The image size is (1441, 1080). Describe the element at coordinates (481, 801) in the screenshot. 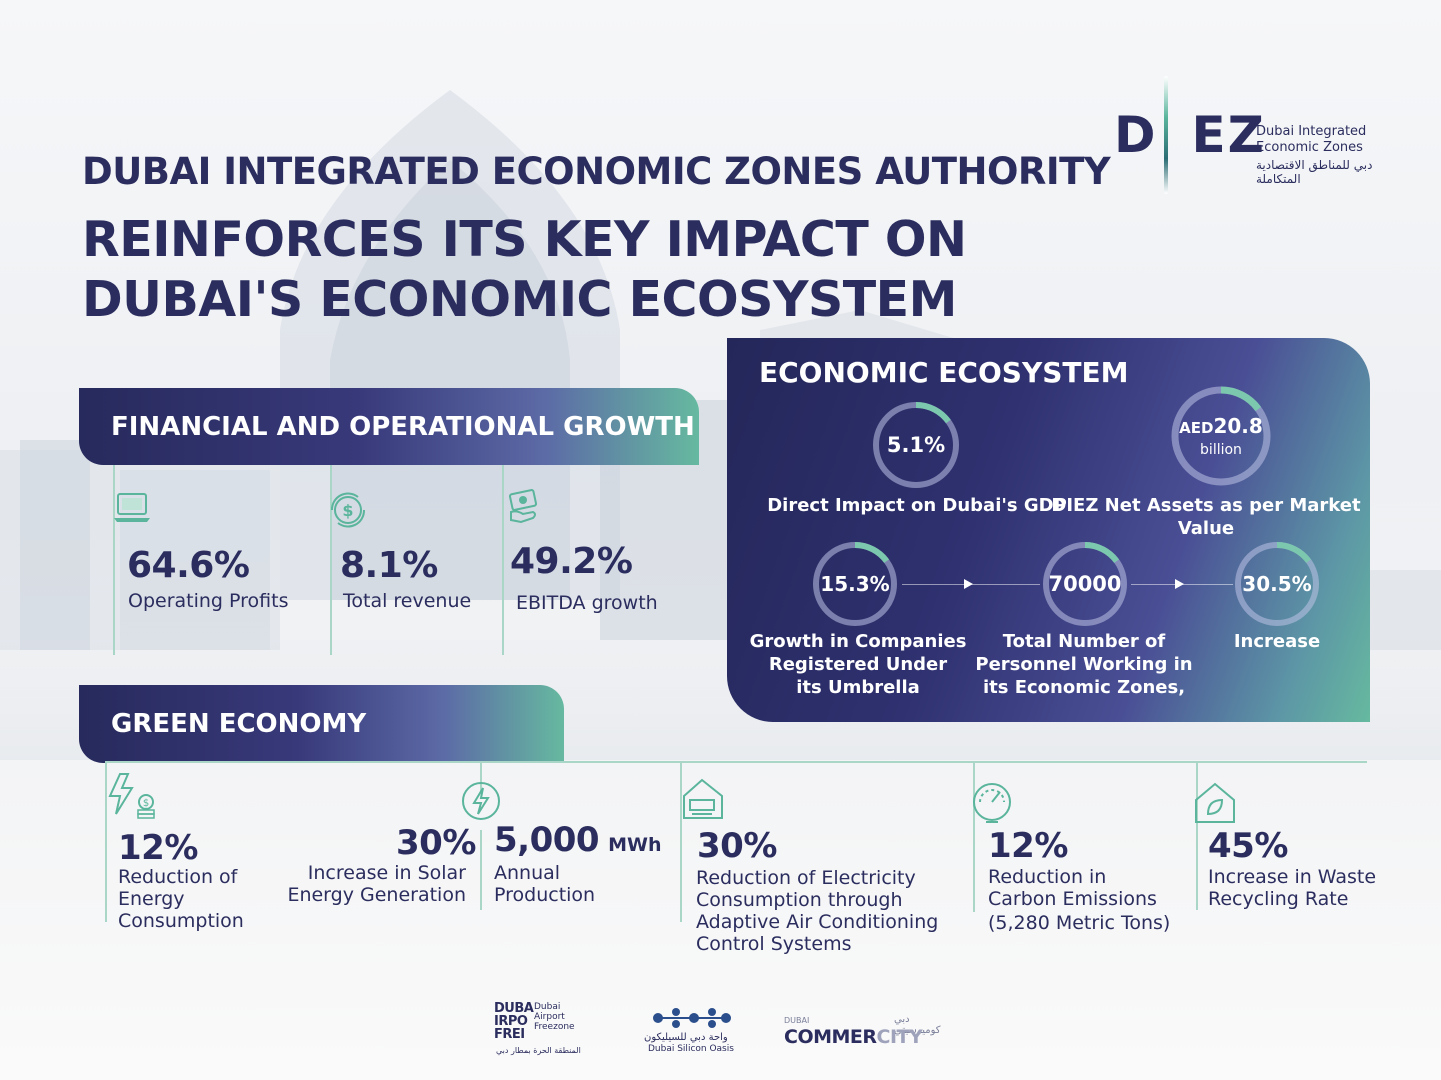

I see `solar-power-icon` at that location.